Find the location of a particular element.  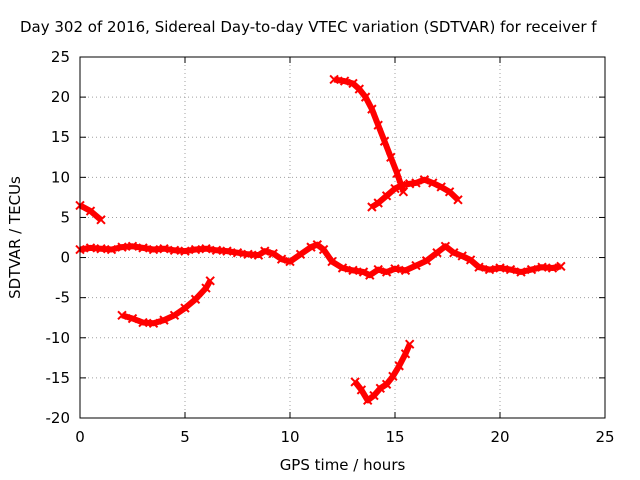

x-axis-label: GPS time / hours is located at coordinates (343, 465).